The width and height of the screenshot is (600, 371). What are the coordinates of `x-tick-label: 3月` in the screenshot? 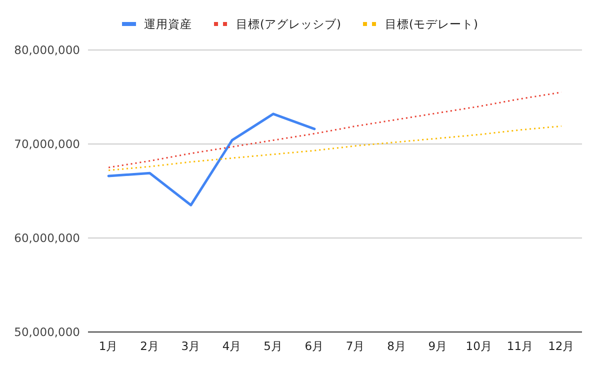 It's located at (191, 346).